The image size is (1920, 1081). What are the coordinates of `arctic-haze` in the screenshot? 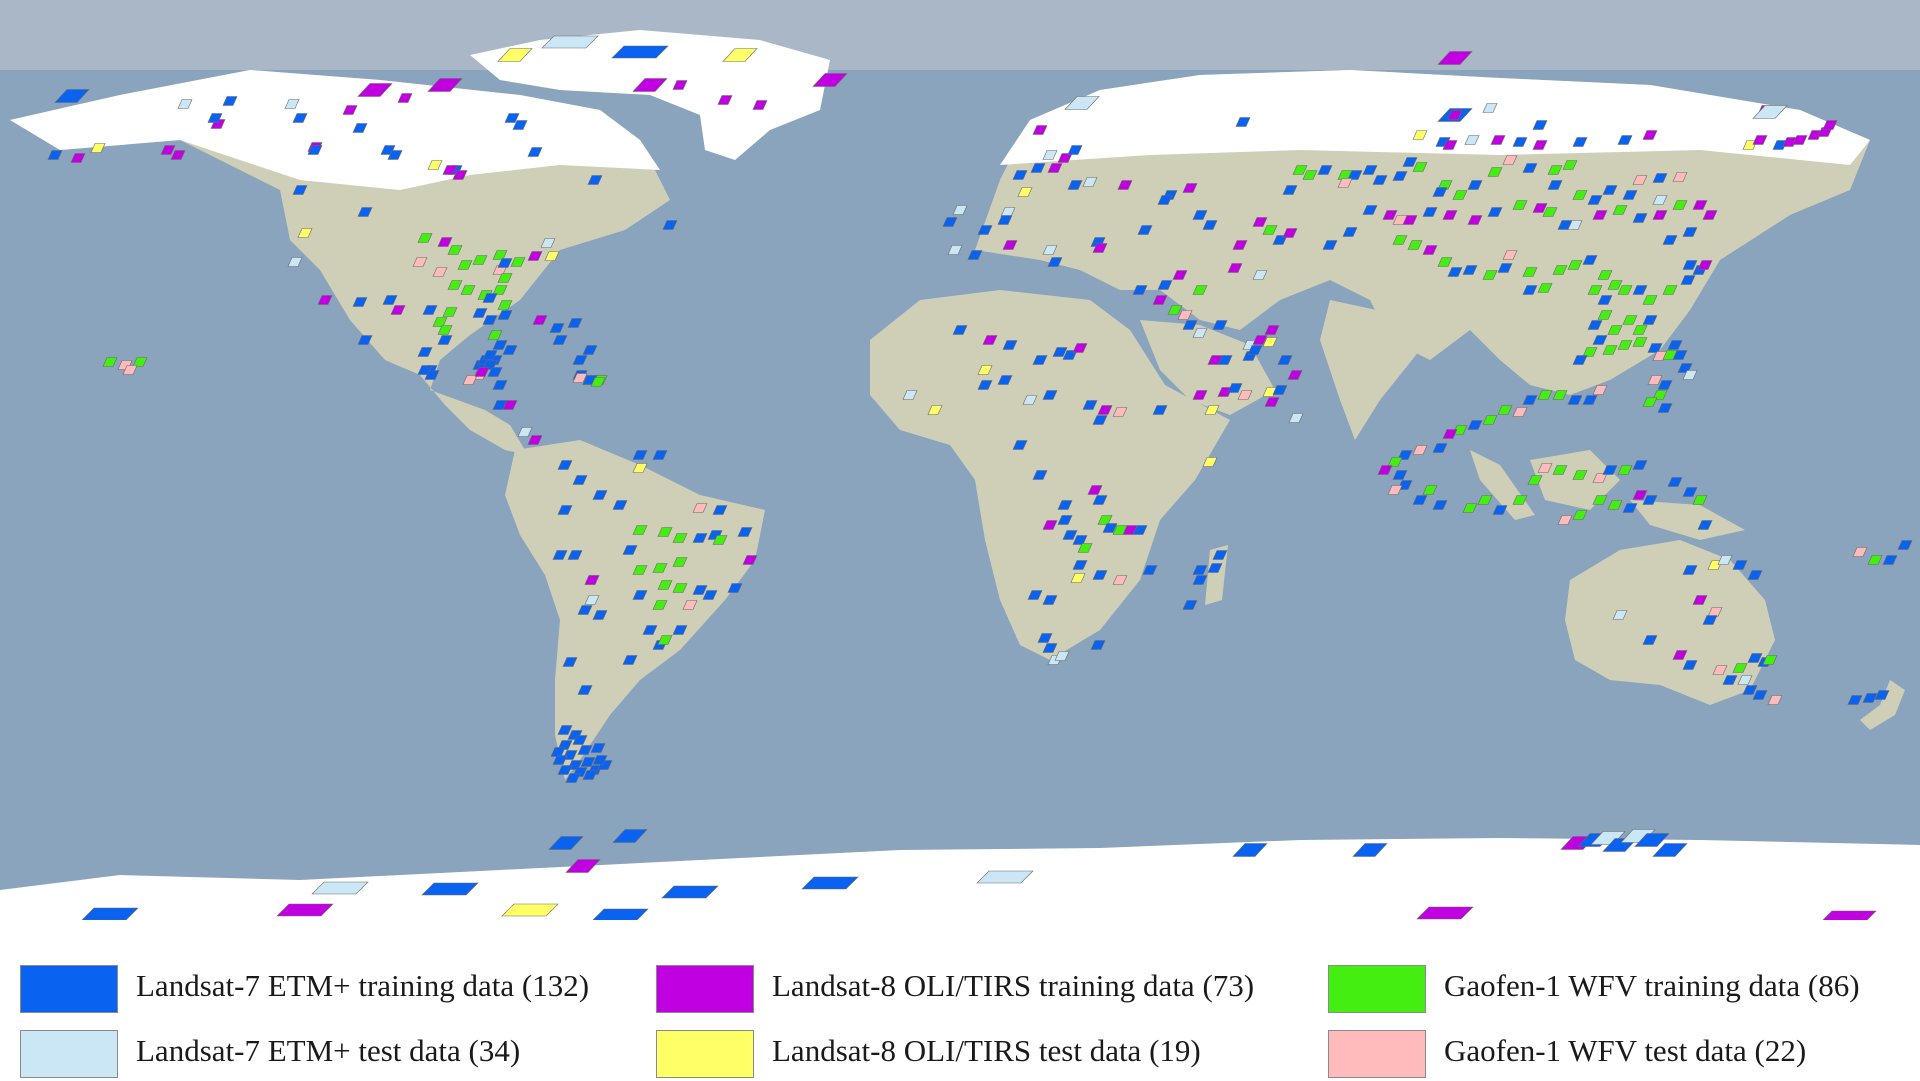 It's located at (960, 35).